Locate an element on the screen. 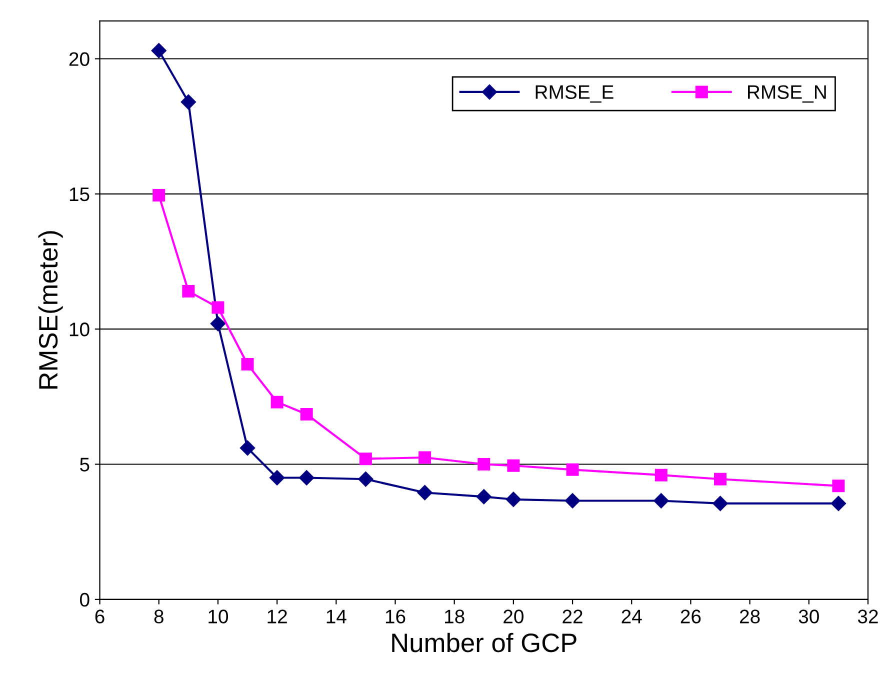 The height and width of the screenshot is (697, 883). y-tick-label: 5 is located at coordinates (85, 465).